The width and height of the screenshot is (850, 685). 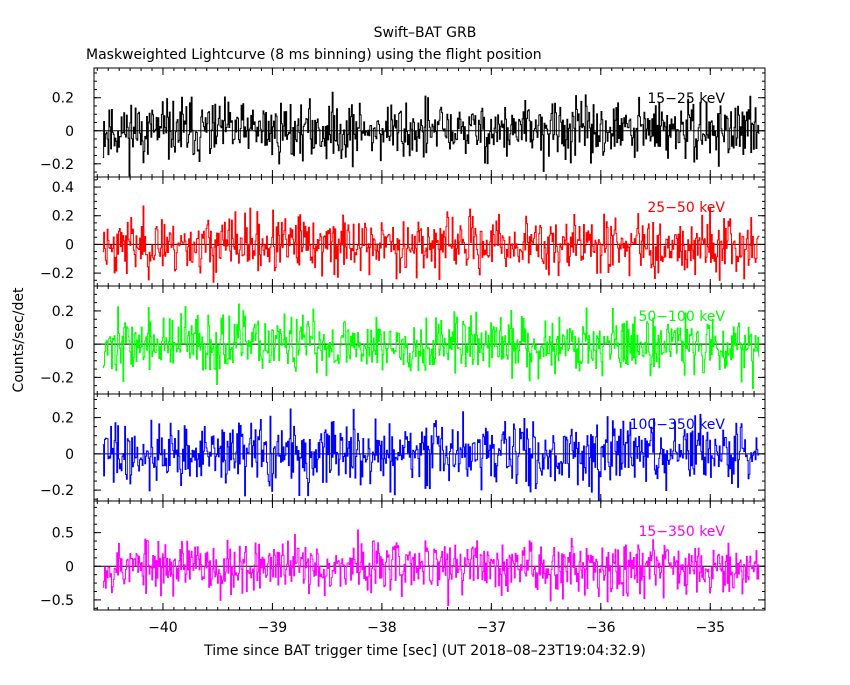 I want to click on panel-4: −0.2 0 0.2 100−350 keV, so click(x=403, y=447).